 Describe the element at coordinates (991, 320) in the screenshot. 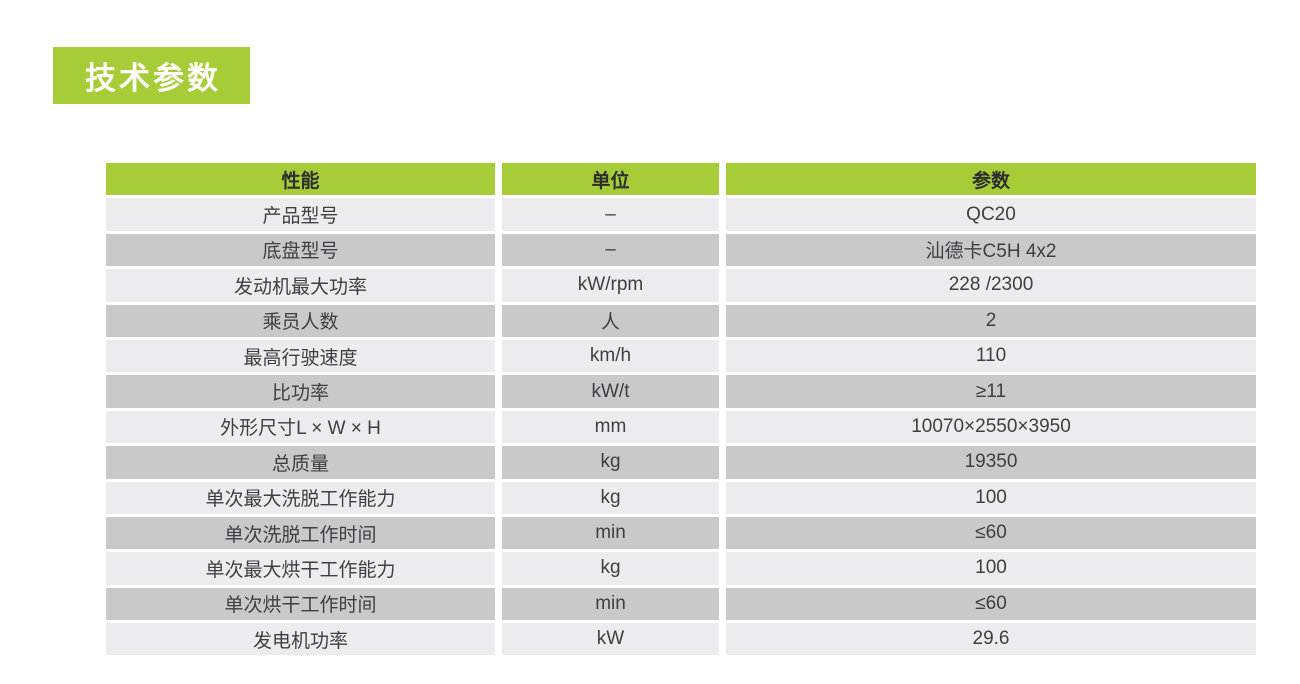

I see `row-value-cell: 2` at that location.